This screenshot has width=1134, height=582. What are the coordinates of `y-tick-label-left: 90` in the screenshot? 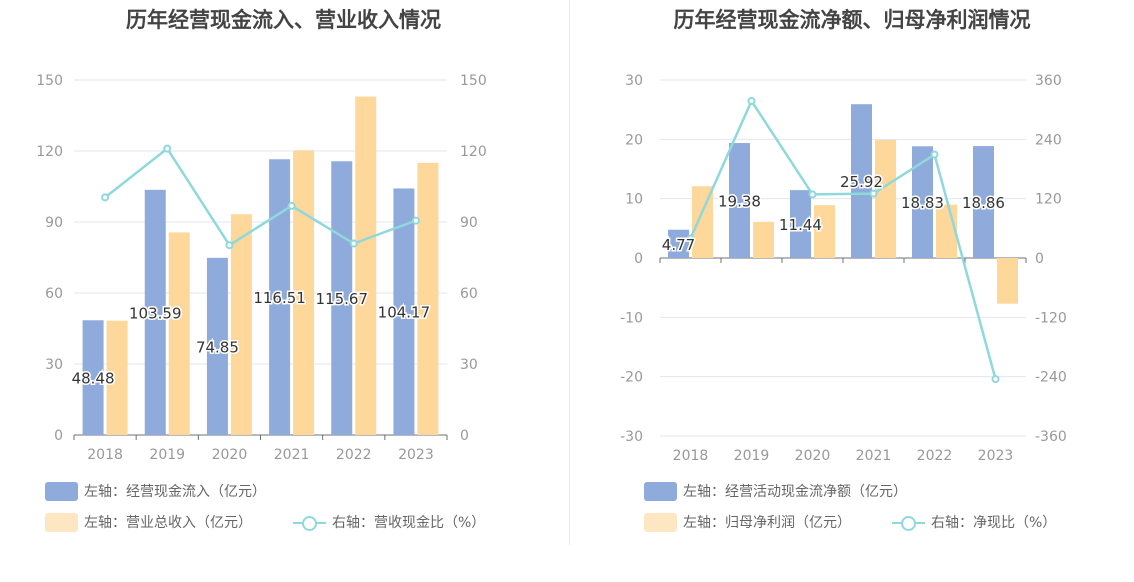 It's located at (54, 223).